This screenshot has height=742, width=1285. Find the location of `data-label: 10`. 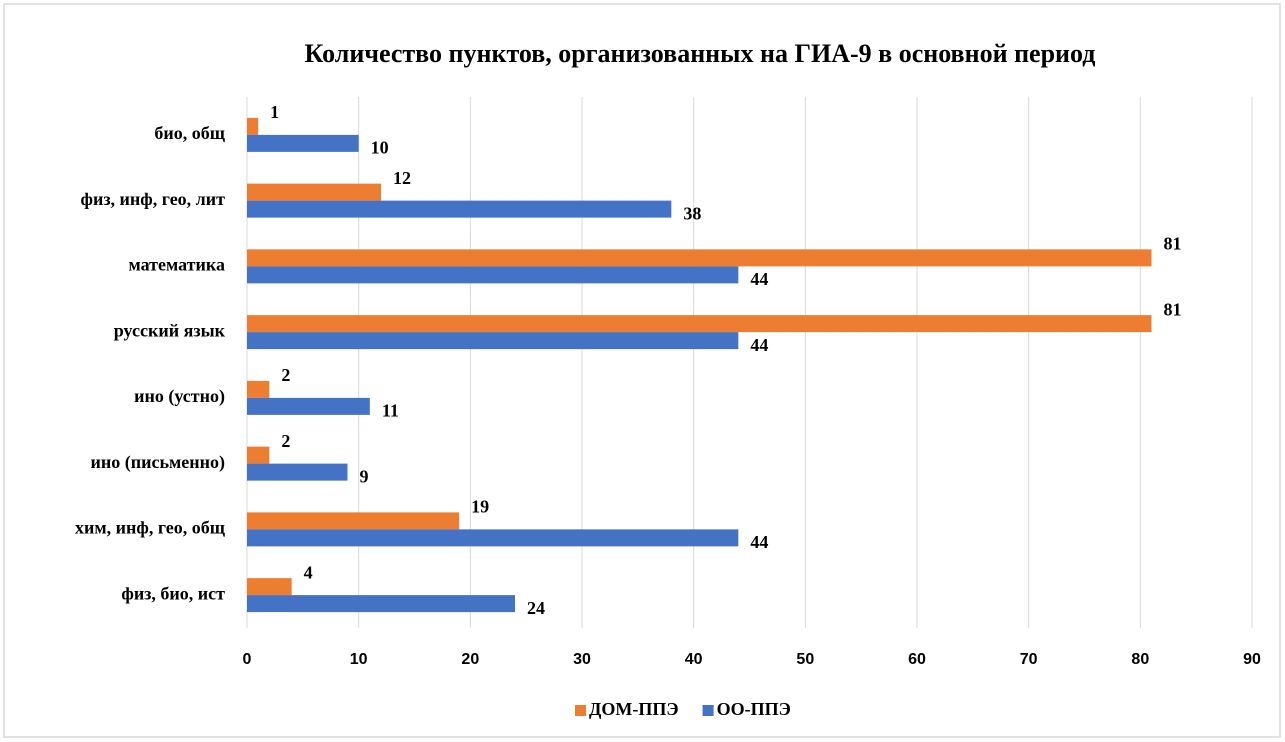

data-label: 10 is located at coordinates (380, 148).